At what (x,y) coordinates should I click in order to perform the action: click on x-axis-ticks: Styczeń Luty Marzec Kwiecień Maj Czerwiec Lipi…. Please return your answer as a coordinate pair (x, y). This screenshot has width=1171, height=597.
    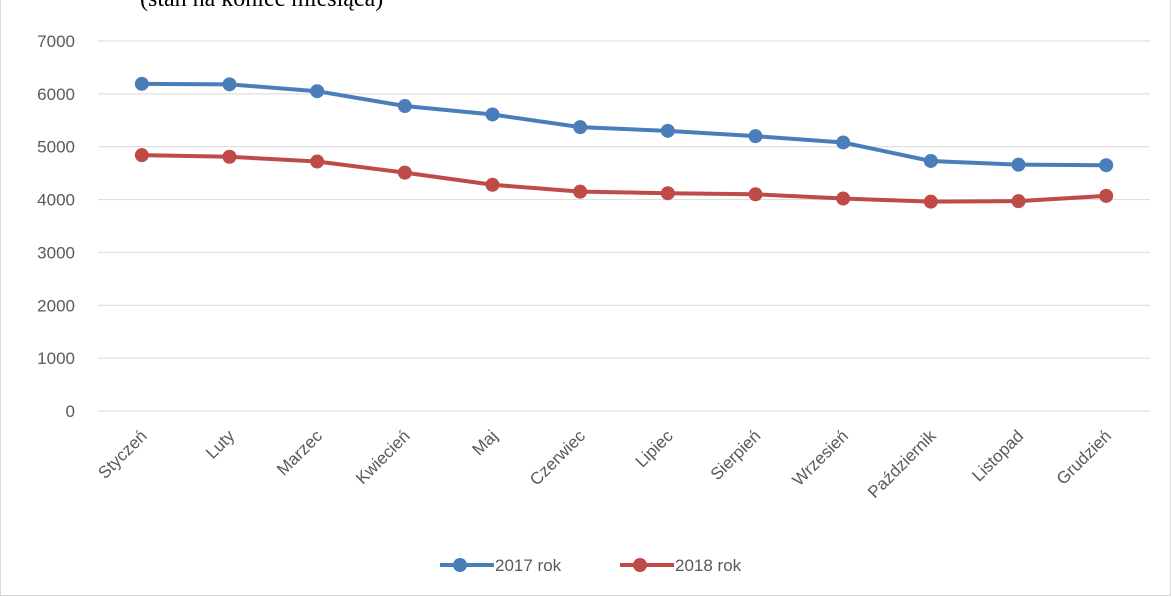
    Looking at the image, I should click on (604, 464).